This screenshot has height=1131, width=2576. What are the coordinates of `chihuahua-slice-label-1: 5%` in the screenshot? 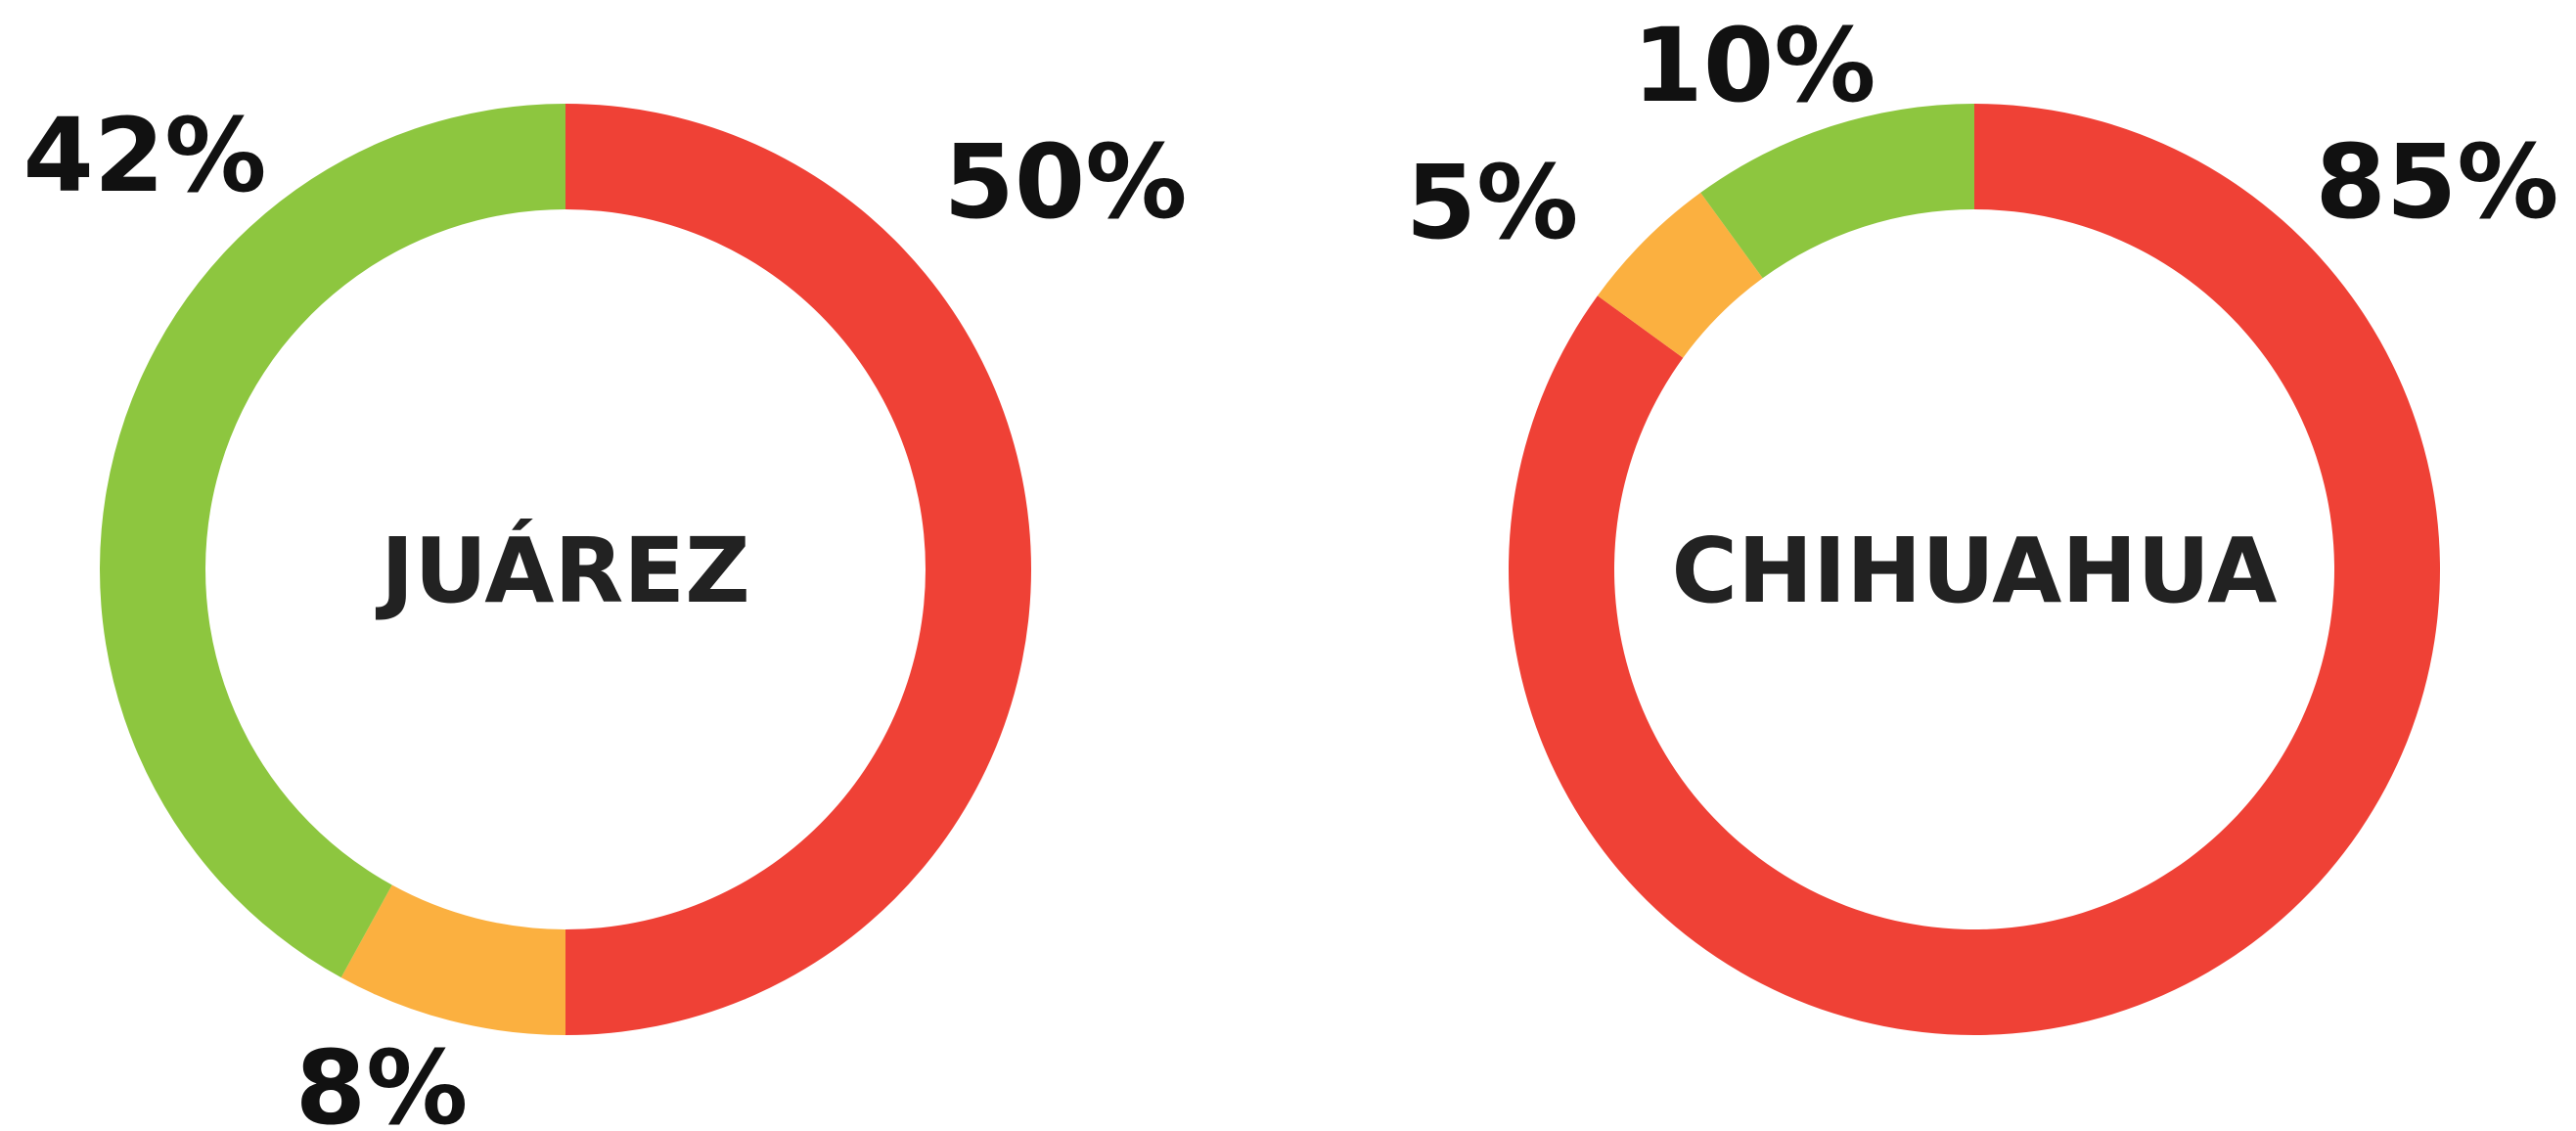 It's located at (1492, 202).